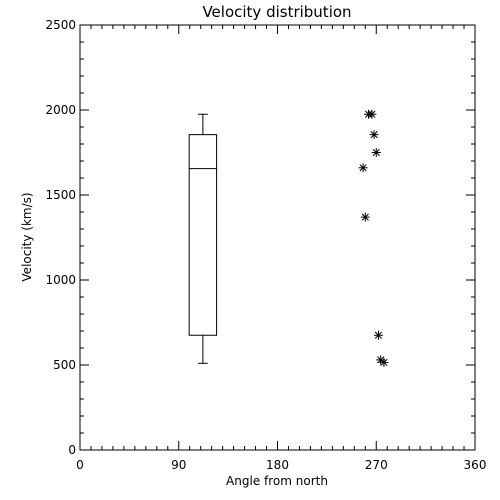 This screenshot has width=500, height=500. I want to click on y-tick-label: 1000, so click(60, 280).